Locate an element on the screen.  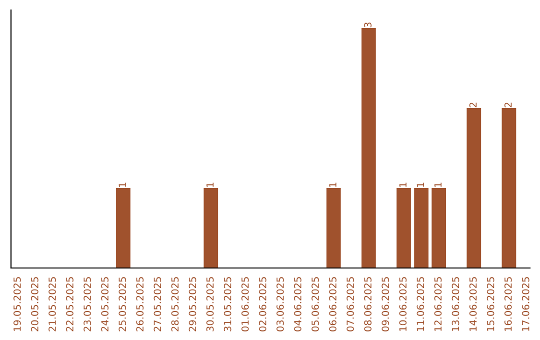
x-tick-label: 23.05.2025 is located at coordinates (87, 304).